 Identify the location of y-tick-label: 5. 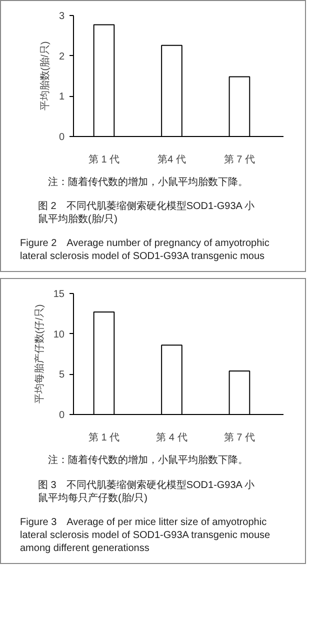
(61, 376).